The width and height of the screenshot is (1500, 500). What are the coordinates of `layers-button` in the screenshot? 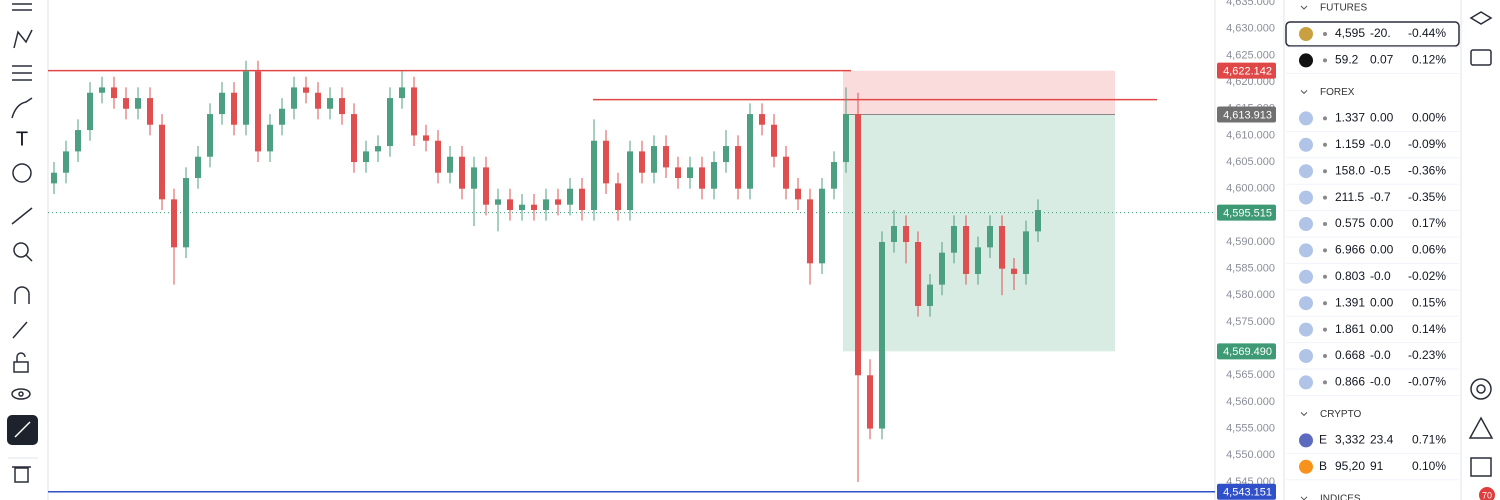 It's located at (1481, 18).